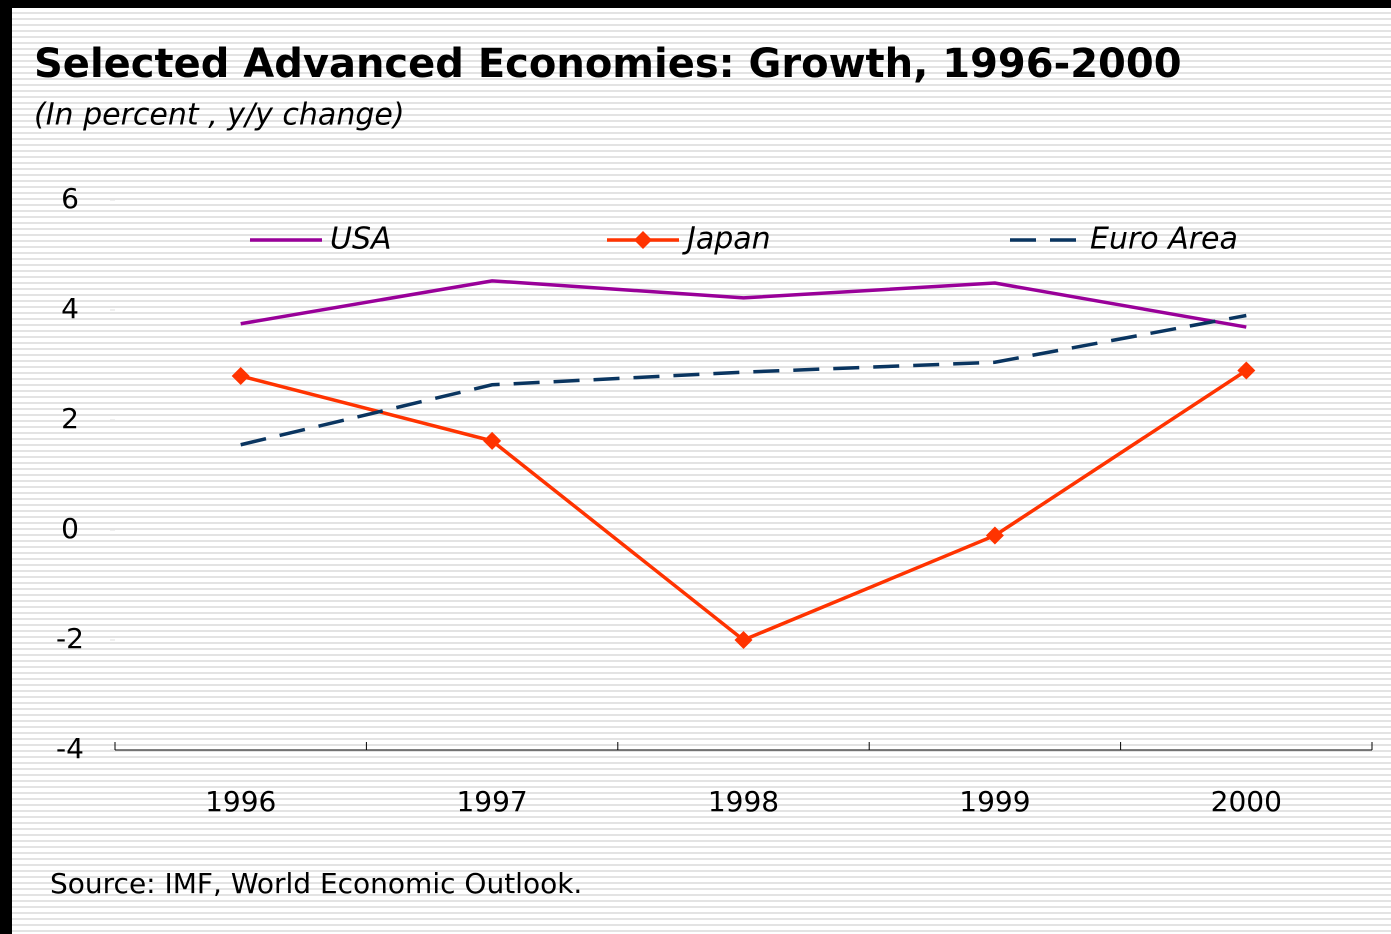 The width and height of the screenshot is (1391, 934). Describe the element at coordinates (70, 308) in the screenshot. I see `y-tick-label: 4` at that location.